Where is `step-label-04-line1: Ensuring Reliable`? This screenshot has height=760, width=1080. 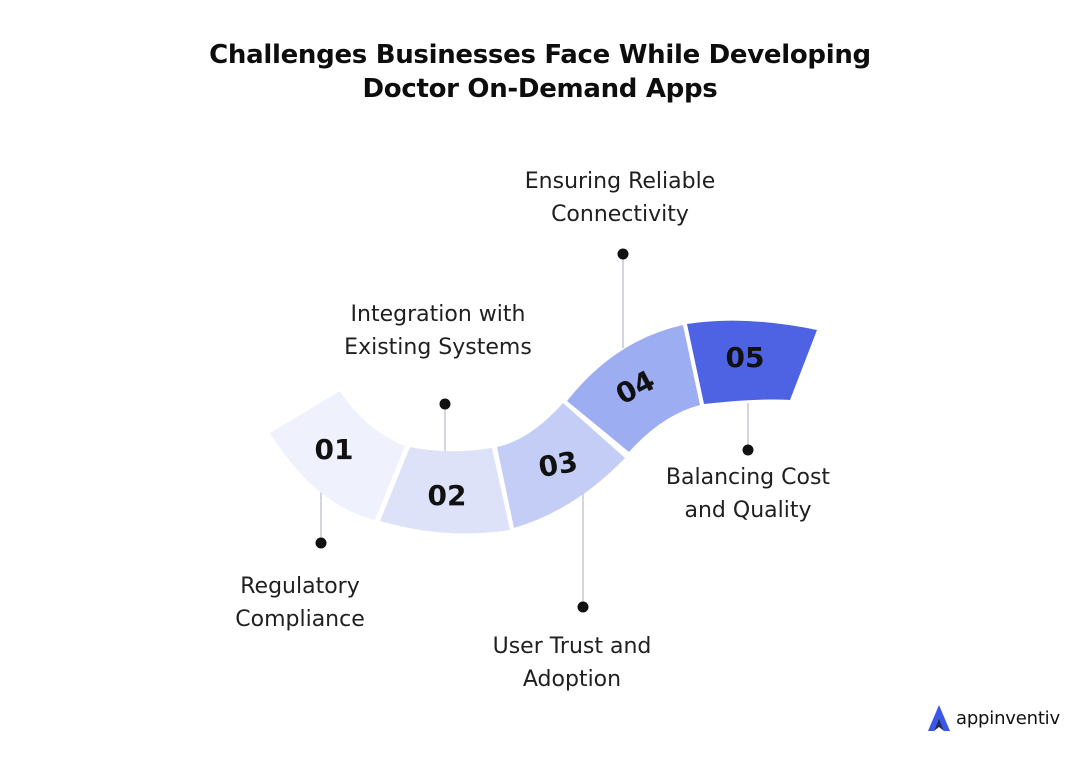 step-label-04-line1: Ensuring Reliable is located at coordinates (620, 181).